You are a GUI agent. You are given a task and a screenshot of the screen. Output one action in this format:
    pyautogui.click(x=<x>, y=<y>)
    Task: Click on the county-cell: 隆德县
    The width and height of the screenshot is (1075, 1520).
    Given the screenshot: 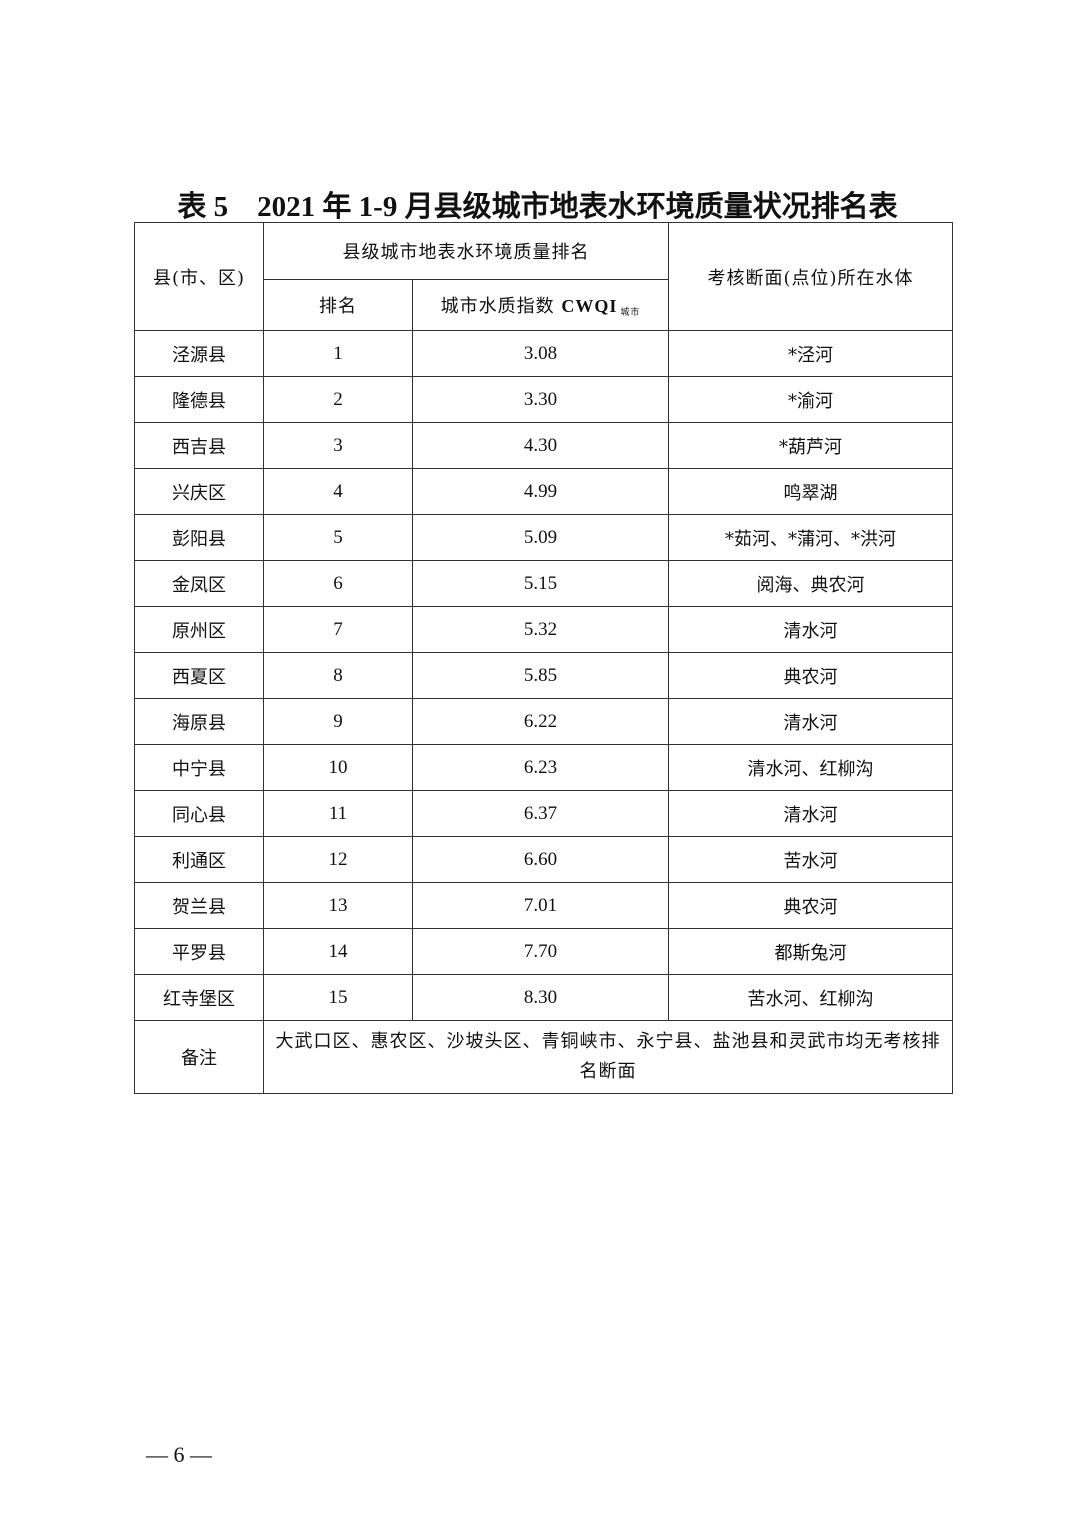 What is the action you would take?
    pyautogui.click(x=199, y=399)
    